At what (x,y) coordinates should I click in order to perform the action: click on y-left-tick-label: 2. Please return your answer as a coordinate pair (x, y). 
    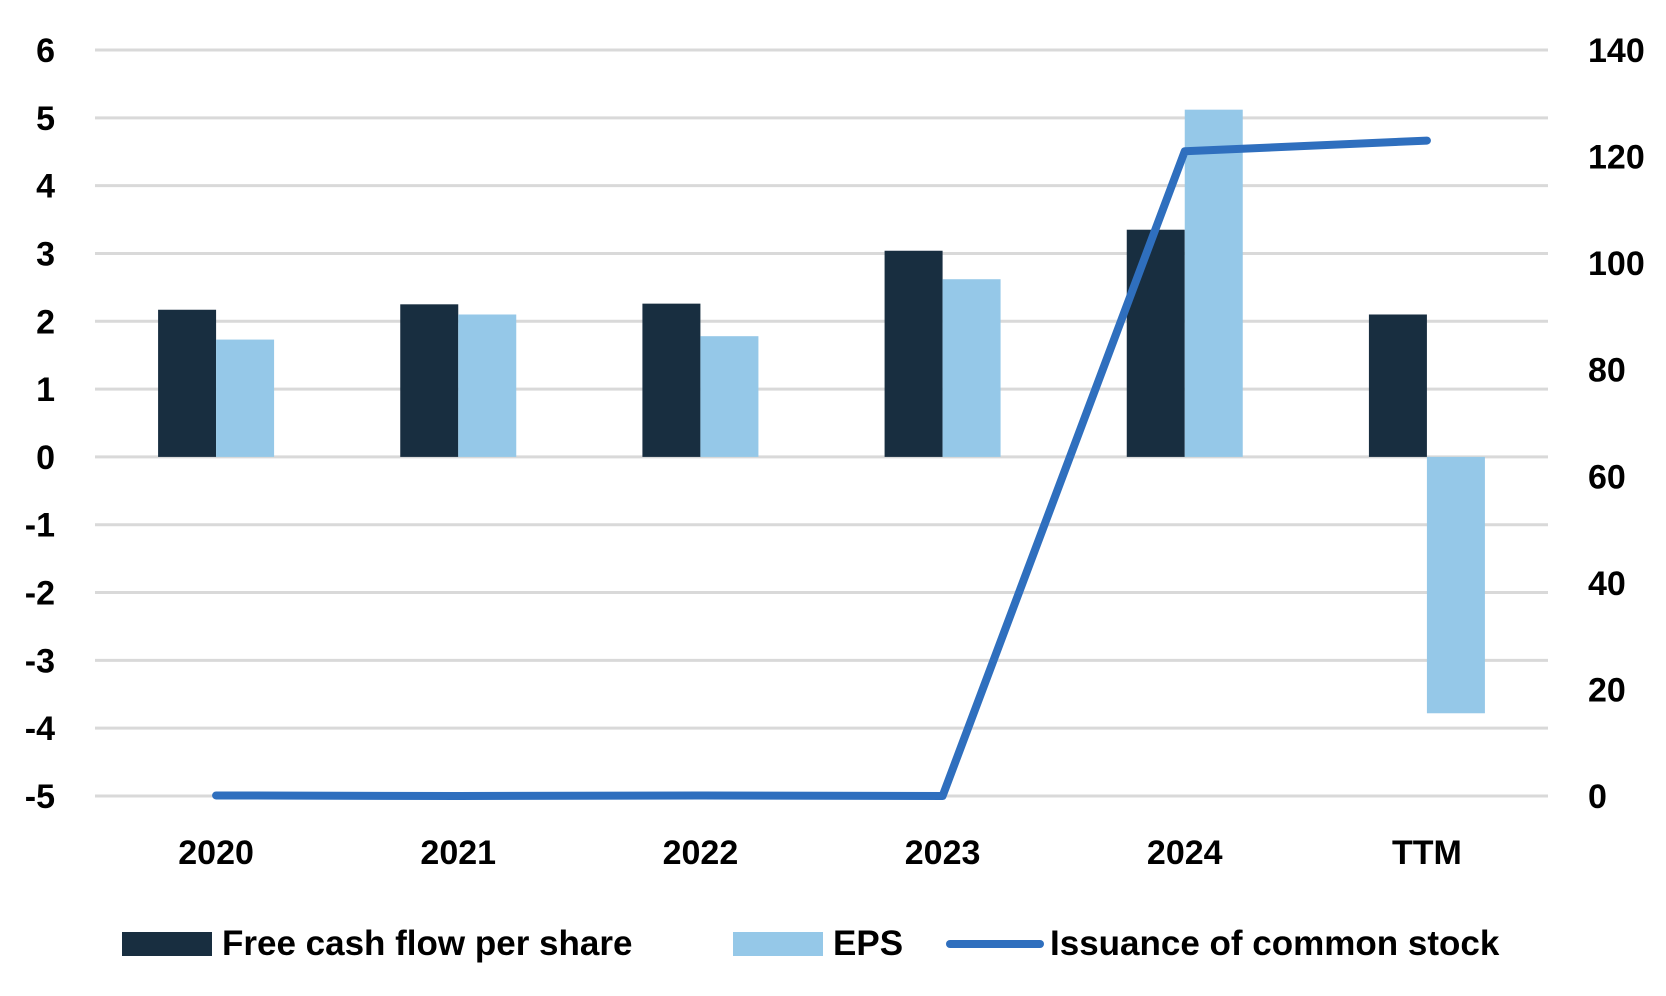
    Looking at the image, I should click on (45, 322).